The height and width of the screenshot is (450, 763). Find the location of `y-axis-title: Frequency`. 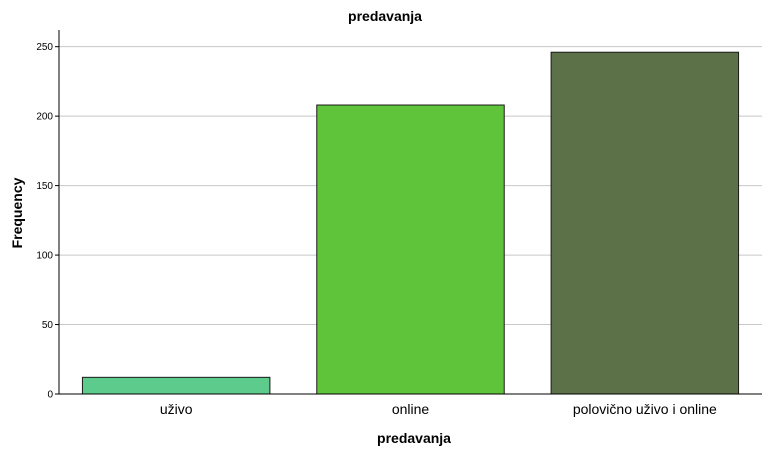

y-axis-title: Frequency is located at coordinates (17, 212).